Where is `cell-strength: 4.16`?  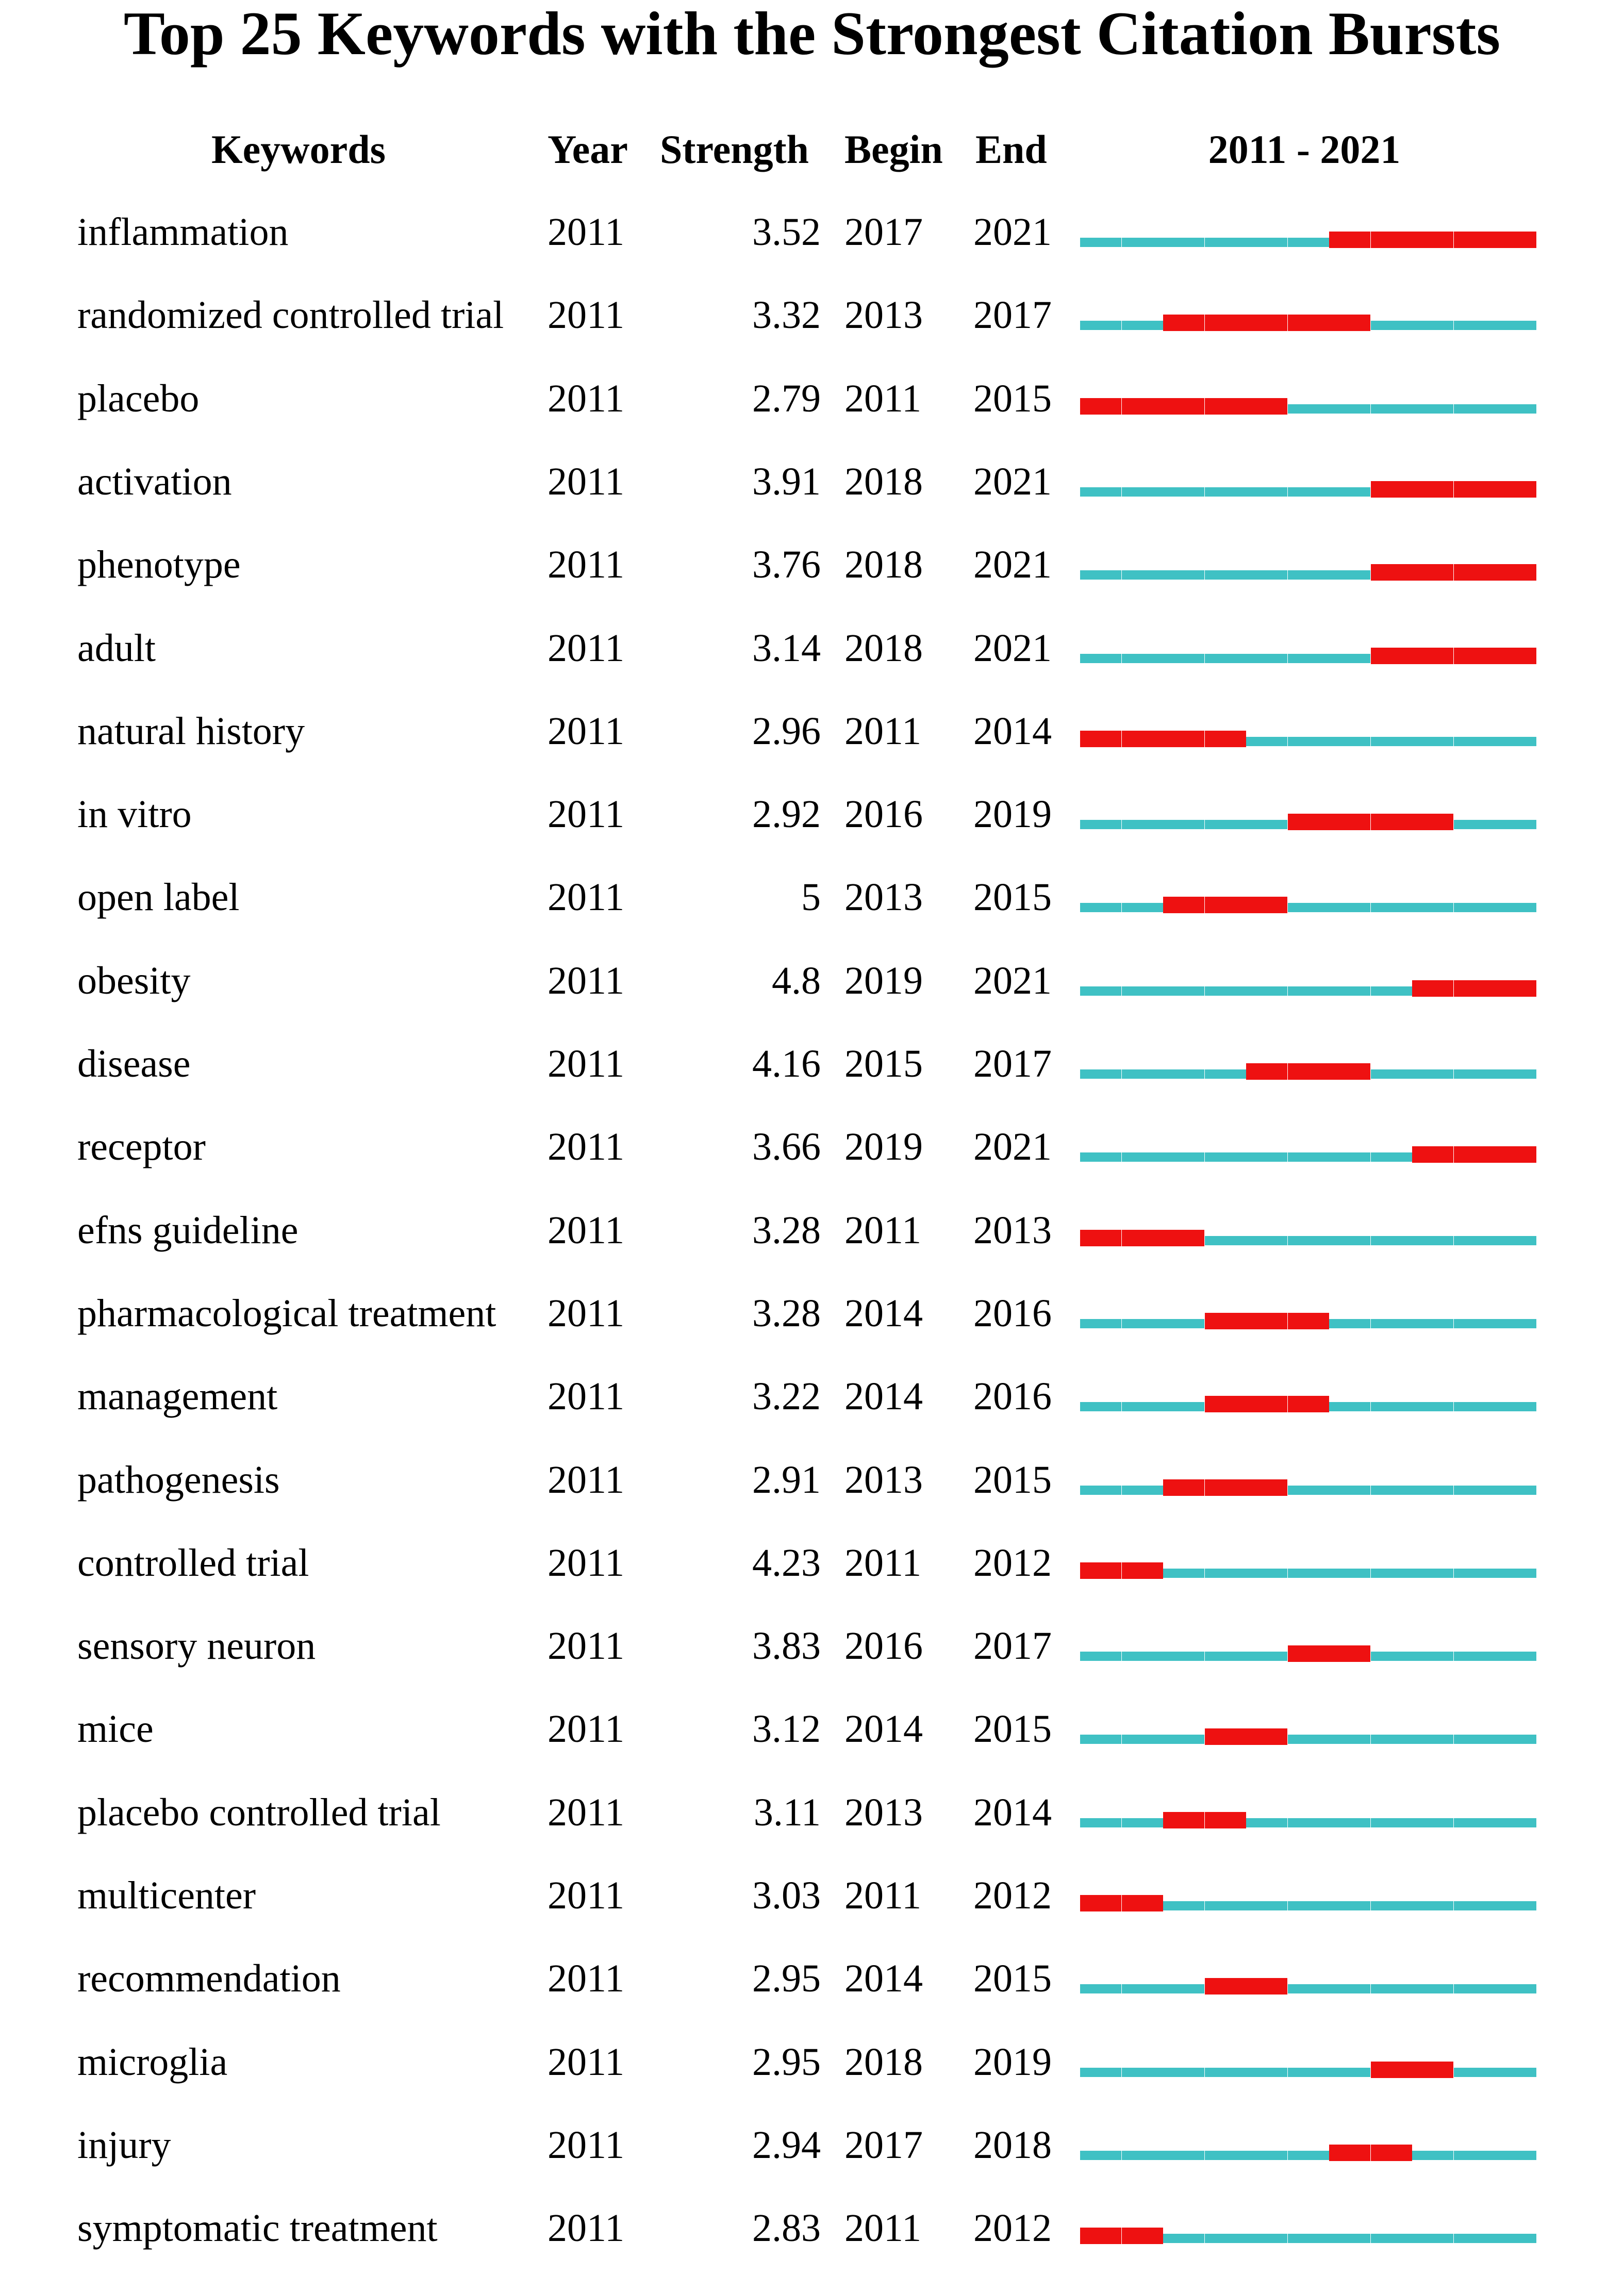
cell-strength: 4.16 is located at coordinates (786, 1063).